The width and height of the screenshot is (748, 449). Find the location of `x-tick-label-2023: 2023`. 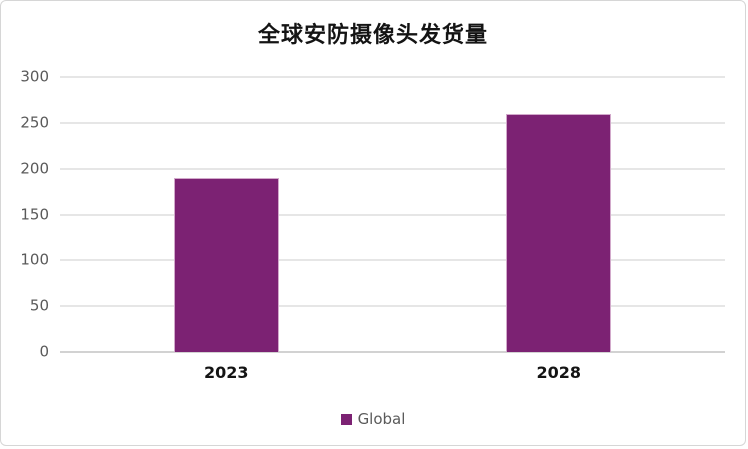

x-tick-label-2023: 2023 is located at coordinates (226, 372).